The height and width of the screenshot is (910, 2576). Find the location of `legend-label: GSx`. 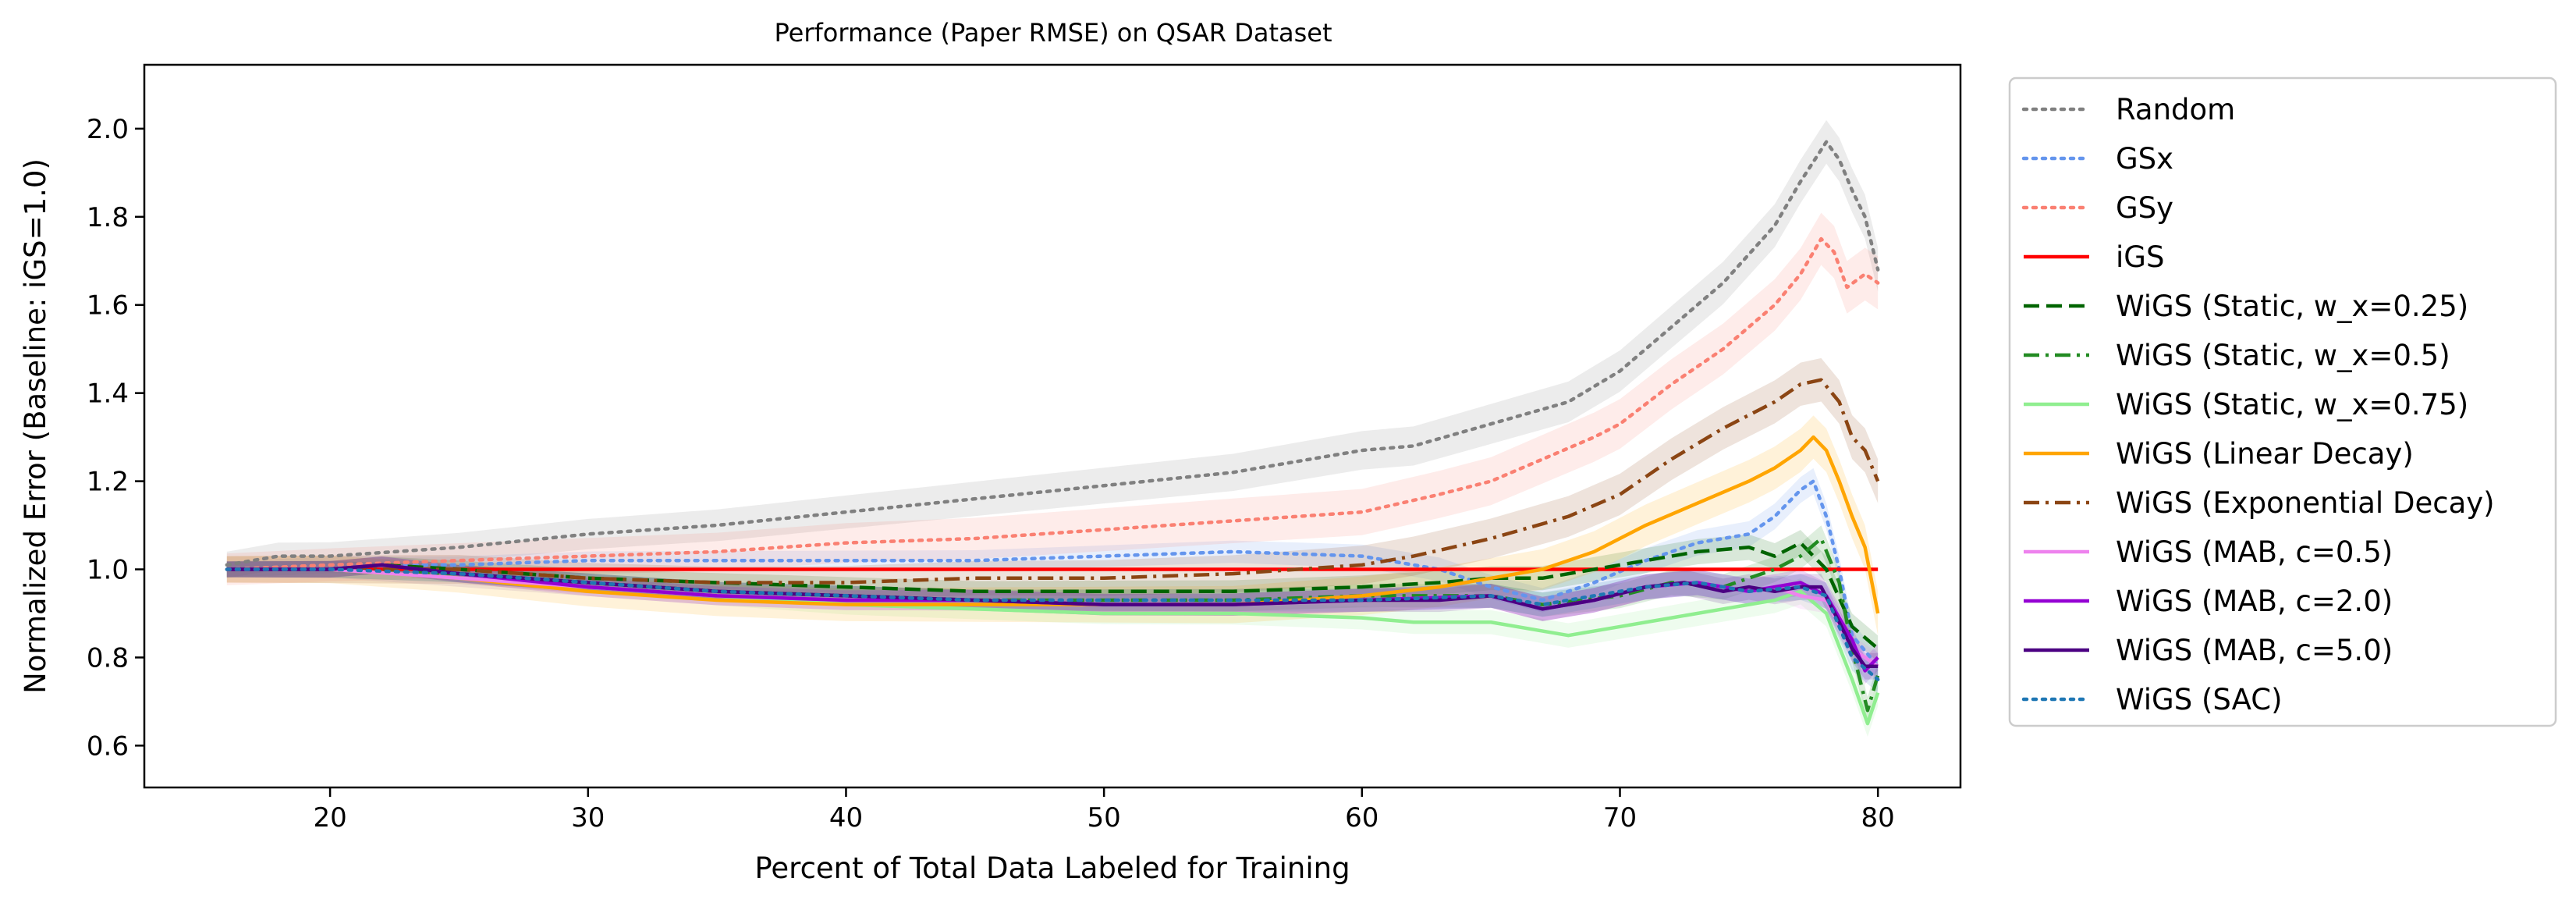

legend-label: GSx is located at coordinates (2144, 159).